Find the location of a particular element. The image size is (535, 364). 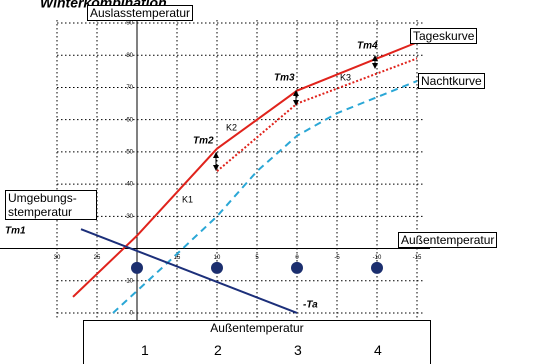

y-tick-label: 30 is located at coordinates (129, 217).